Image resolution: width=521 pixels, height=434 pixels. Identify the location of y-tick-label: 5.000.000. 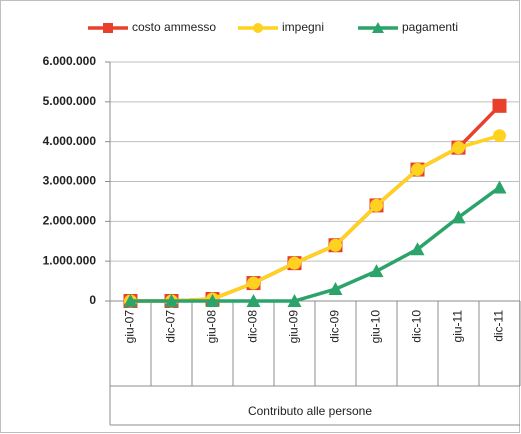
(70, 101).